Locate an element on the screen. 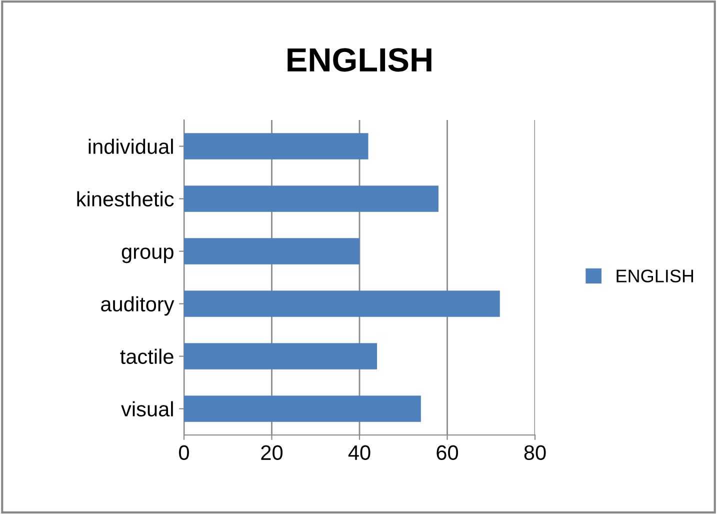 This screenshot has width=717, height=514. y-tick-label: individual is located at coordinates (130, 146).